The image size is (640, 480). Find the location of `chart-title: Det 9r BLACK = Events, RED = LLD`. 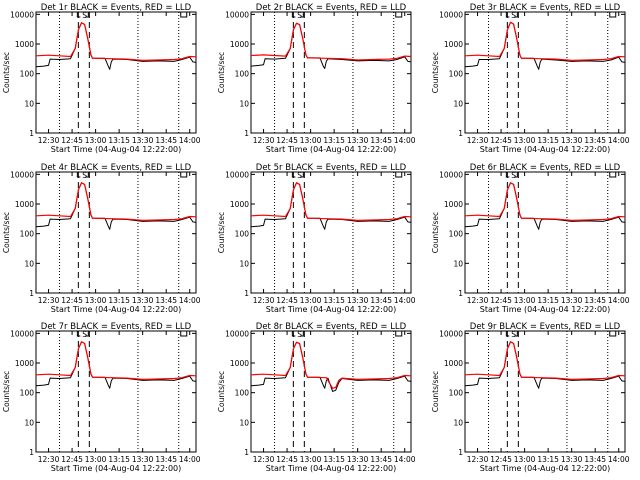

chart-title: Det 9r BLACK = Events, RED = LLD is located at coordinates (545, 327).